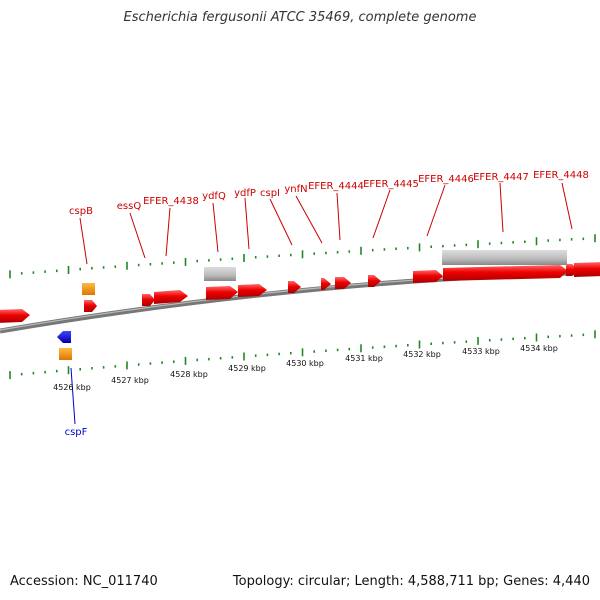 The height and width of the screenshot is (600, 600). What do you see at coordinates (252, 290) in the screenshot?
I see `gene-arrow-ydfP` at bounding box center [252, 290].